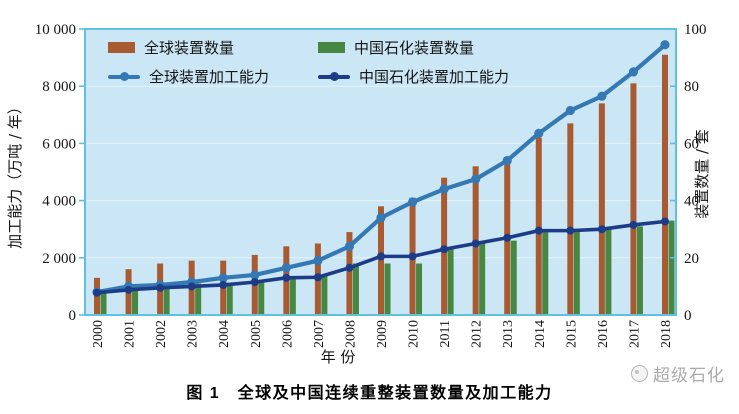 This screenshot has height=414, width=739. I want to click on svg-text: 4 000, so click(59, 202).